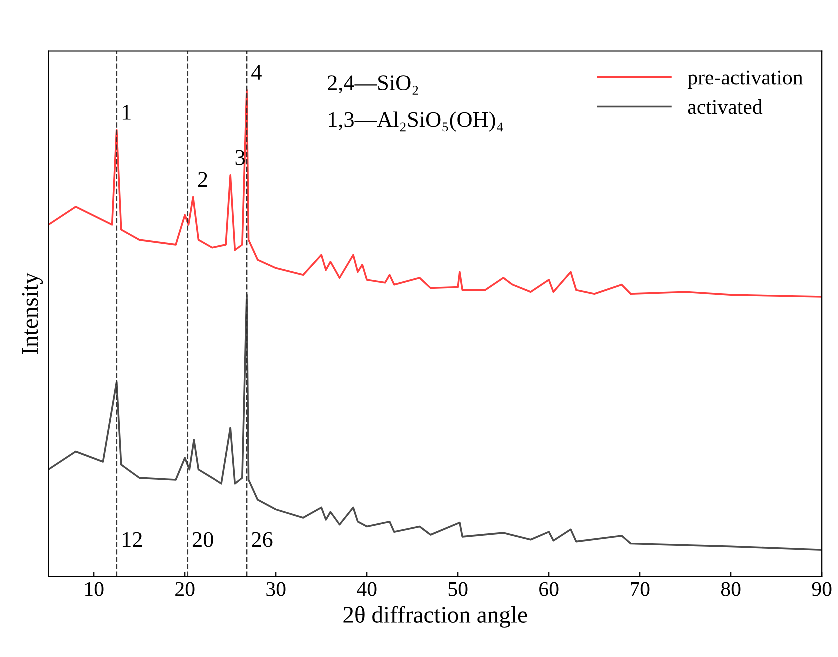  I want to click on annotation: 20, so click(203, 540).